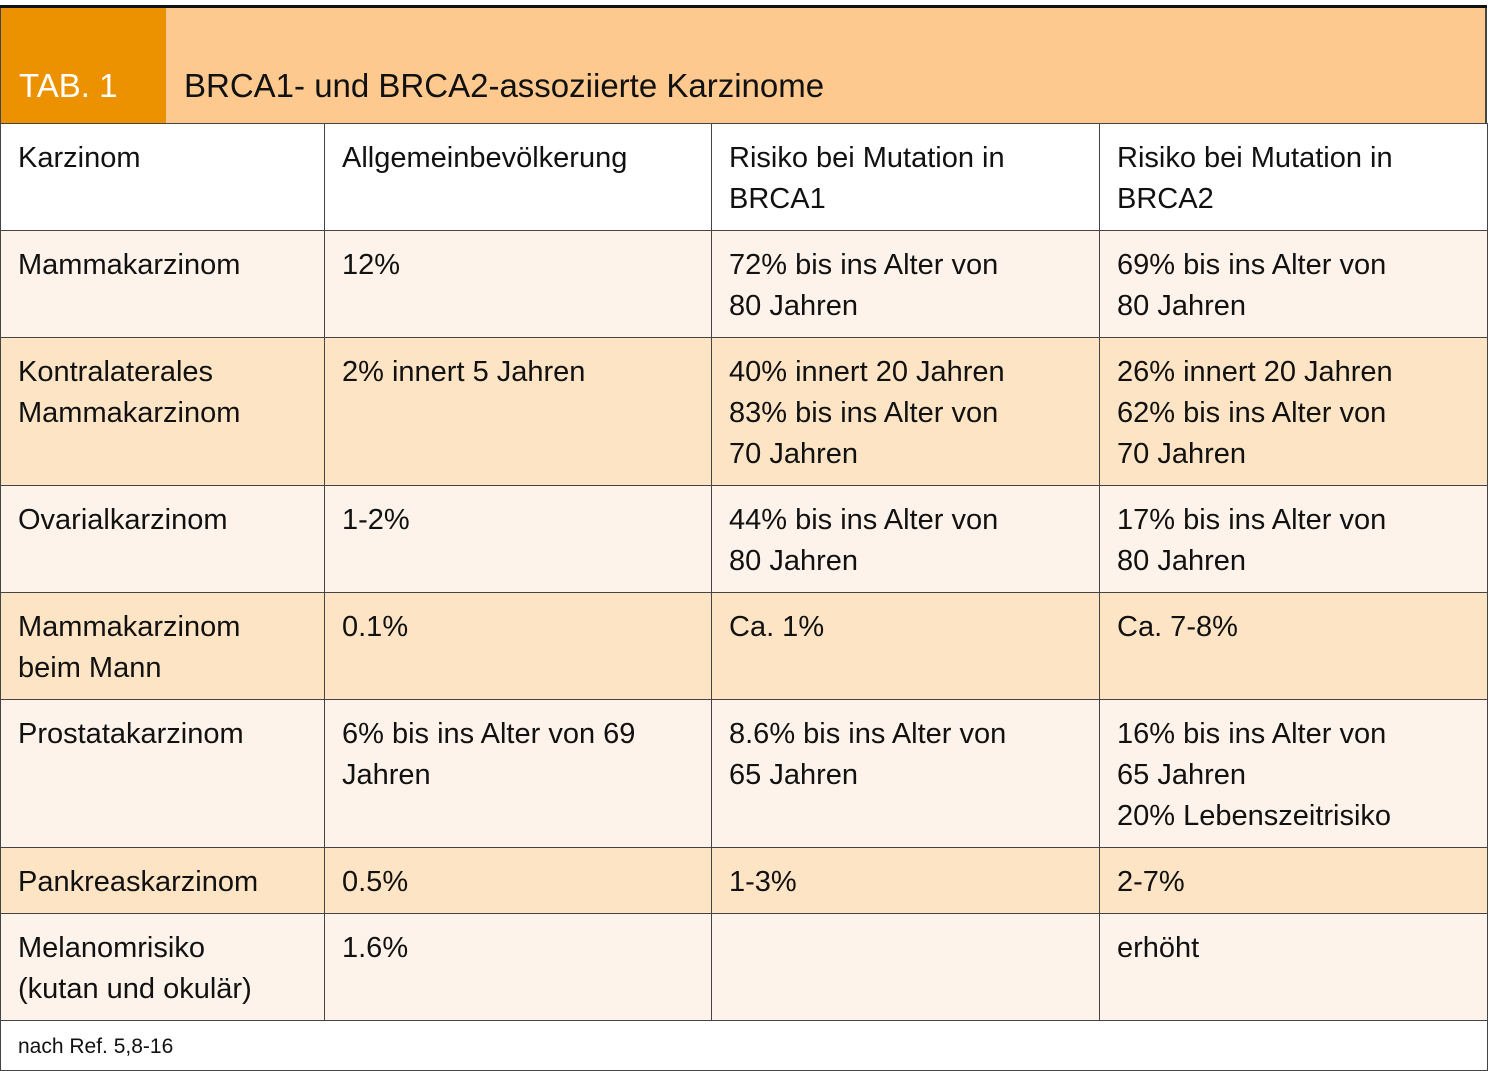  What do you see at coordinates (83, 65) in the screenshot?
I see `table-number: TAB. 1` at bounding box center [83, 65].